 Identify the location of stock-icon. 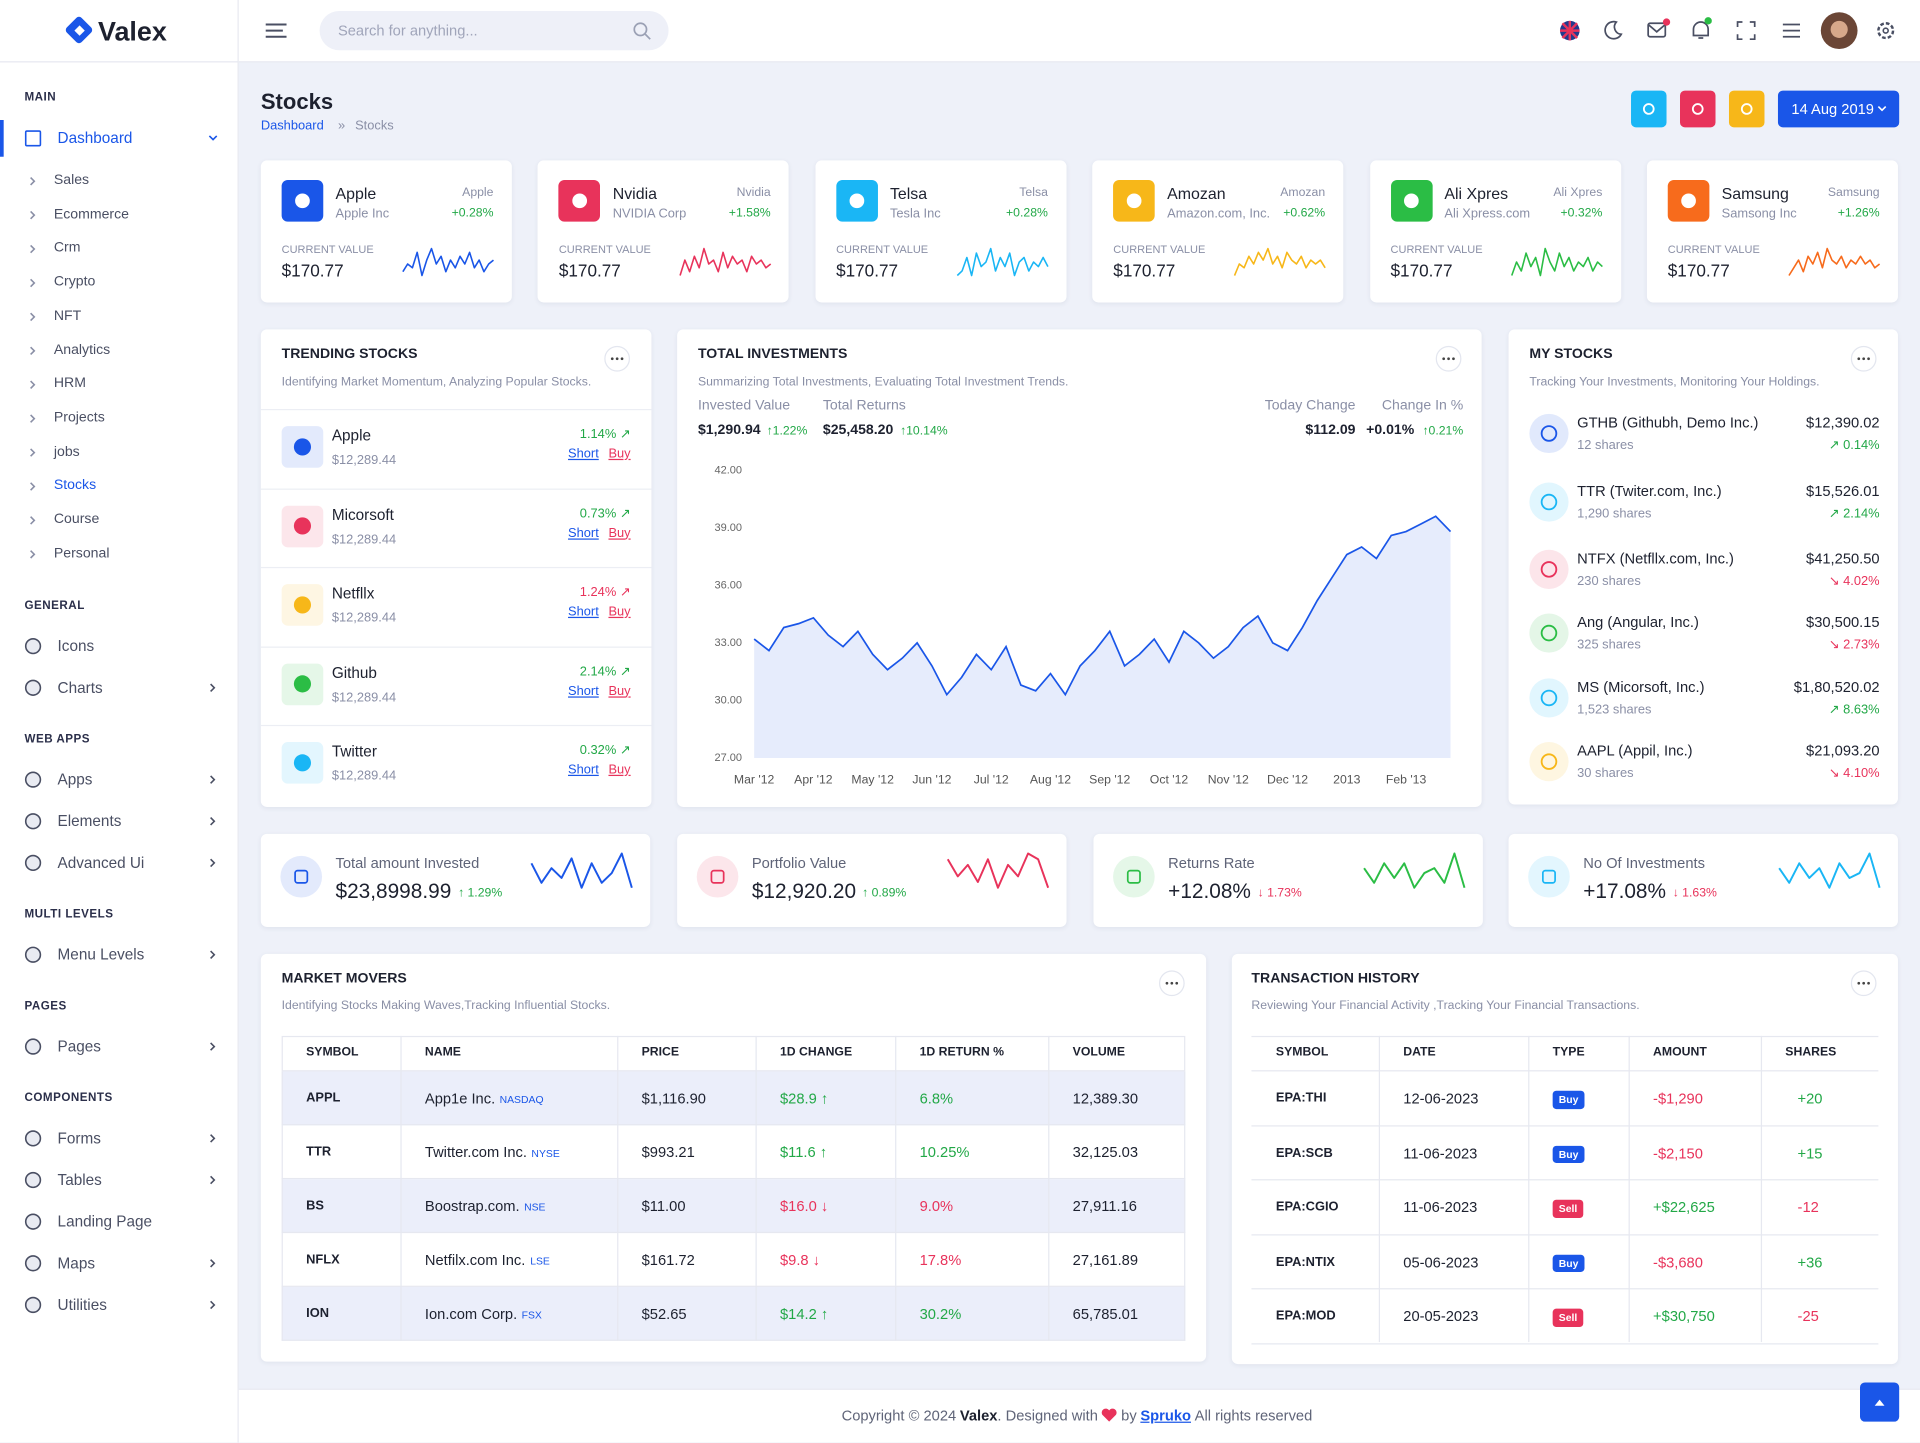
(302, 201).